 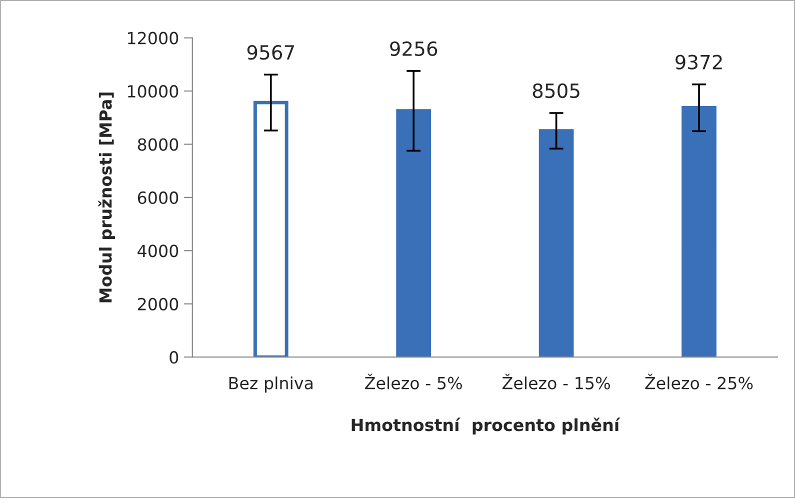 What do you see at coordinates (107, 197) in the screenshot?
I see `y-axis-title: Modul pružnosti [MPa]` at bounding box center [107, 197].